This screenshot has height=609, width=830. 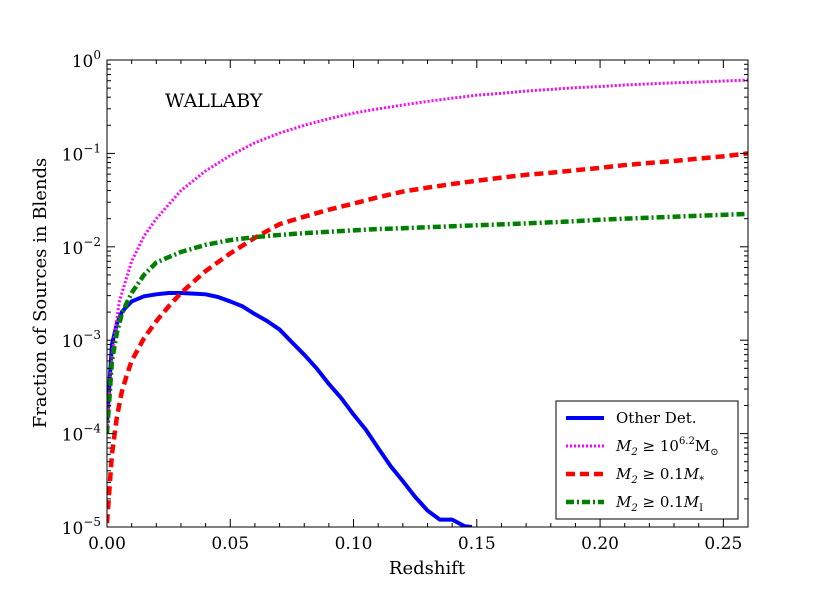 I want to click on y-axis-label: Fraction of Sources in Blends, so click(x=40, y=293).